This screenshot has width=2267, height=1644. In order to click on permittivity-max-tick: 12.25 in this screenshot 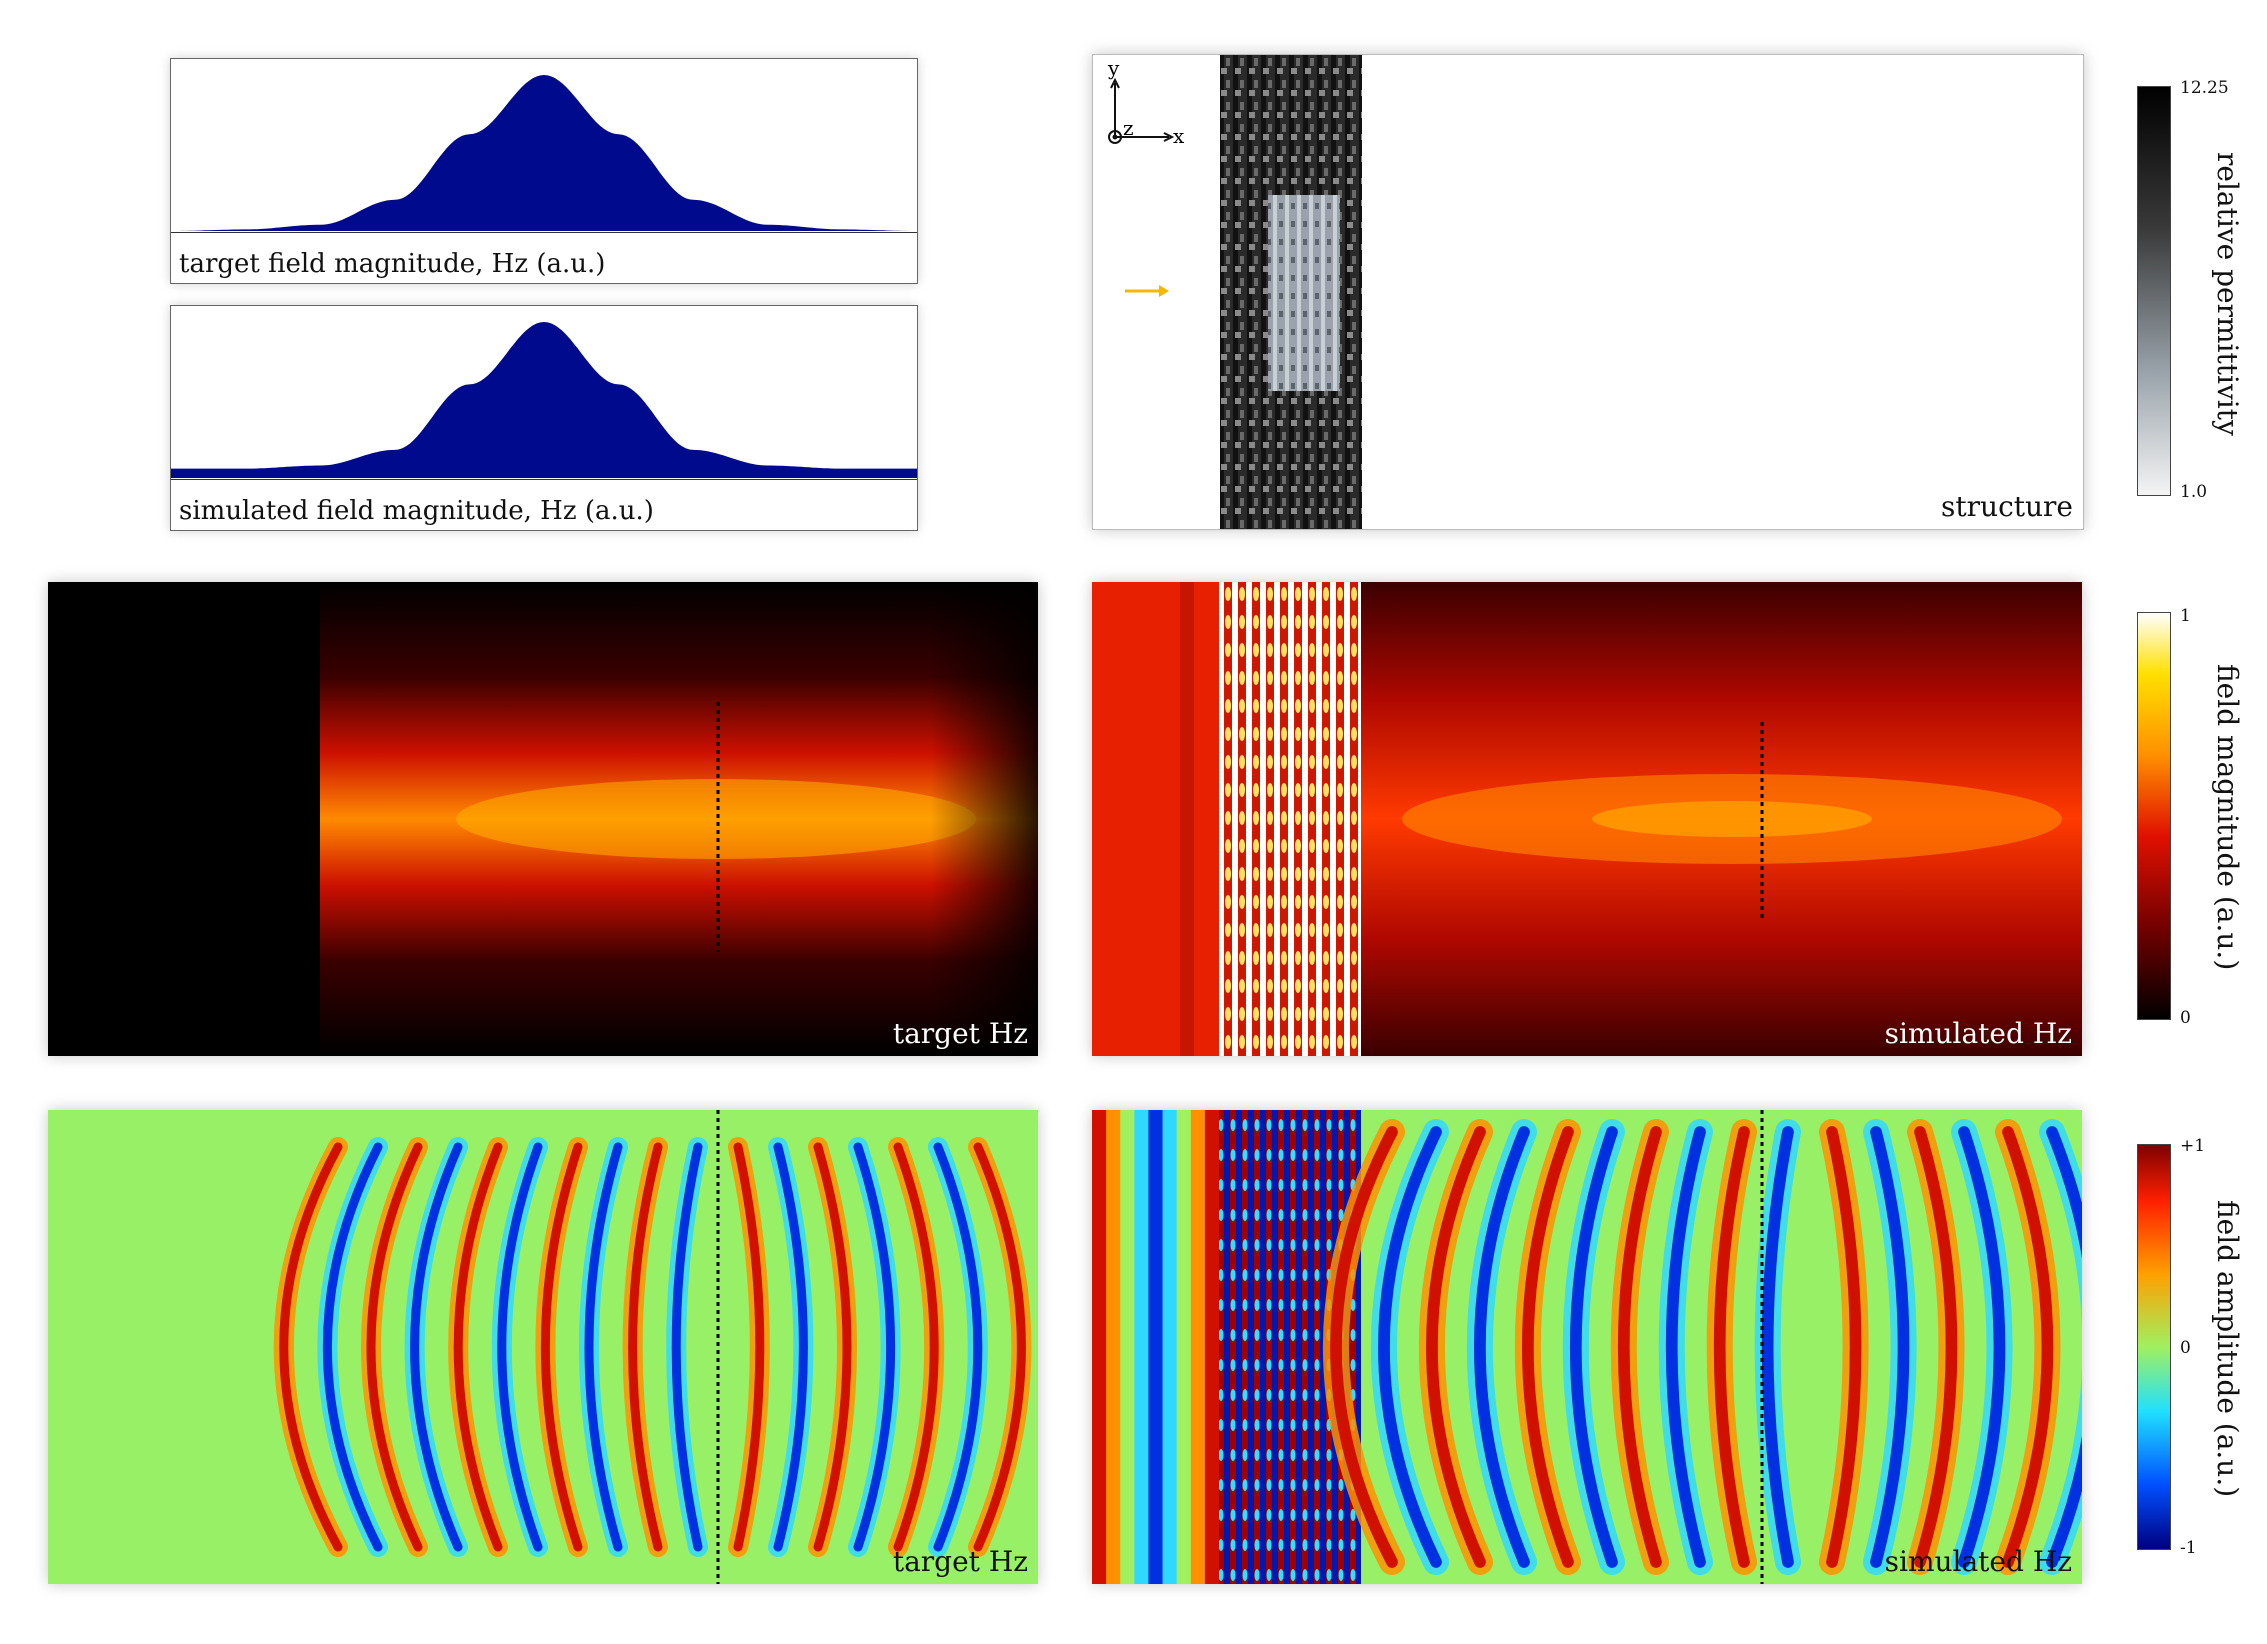, I will do `click(2204, 88)`.